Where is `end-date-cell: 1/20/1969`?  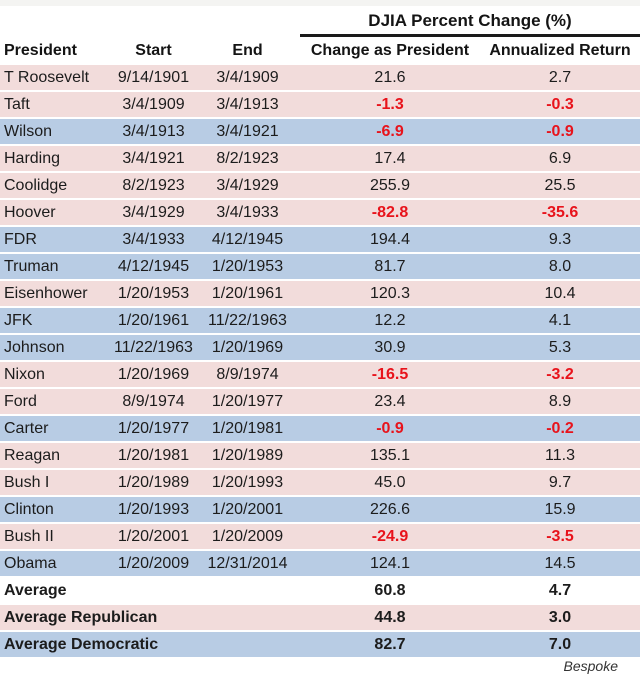
end-date-cell: 1/20/1969 is located at coordinates (247, 347).